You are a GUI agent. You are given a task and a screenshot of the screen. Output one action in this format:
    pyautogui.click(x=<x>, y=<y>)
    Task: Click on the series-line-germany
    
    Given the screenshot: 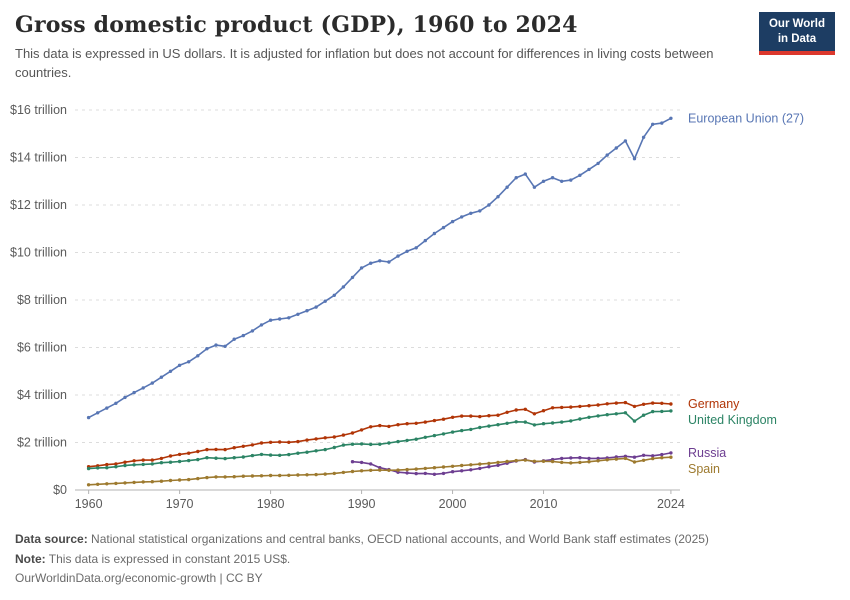 What is the action you would take?
    pyautogui.click(x=379, y=434)
    